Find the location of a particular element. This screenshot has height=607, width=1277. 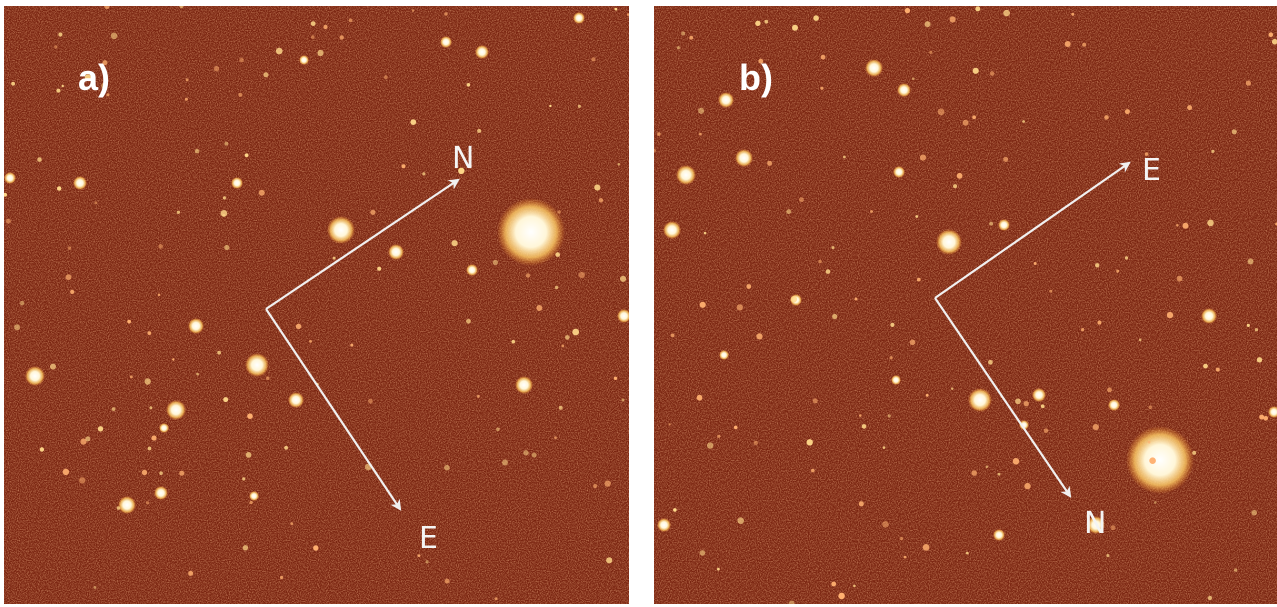

compass-label-first: N is located at coordinates (463, 158).